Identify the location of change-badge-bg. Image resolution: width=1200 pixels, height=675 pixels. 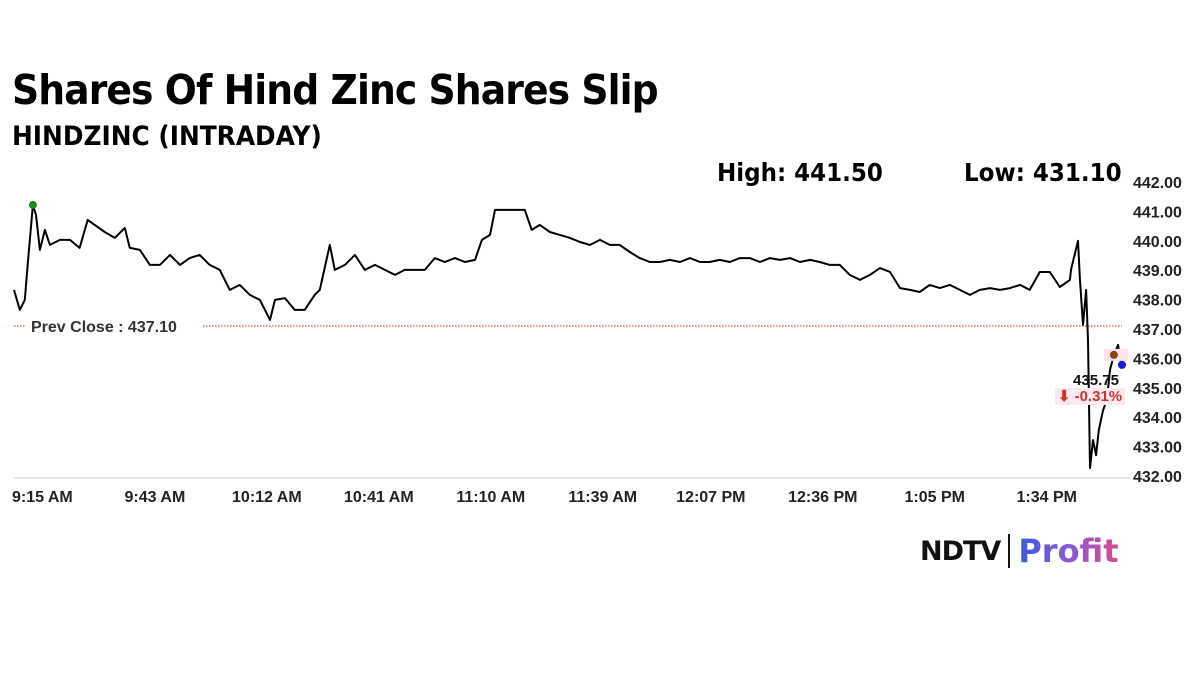
(1090, 396).